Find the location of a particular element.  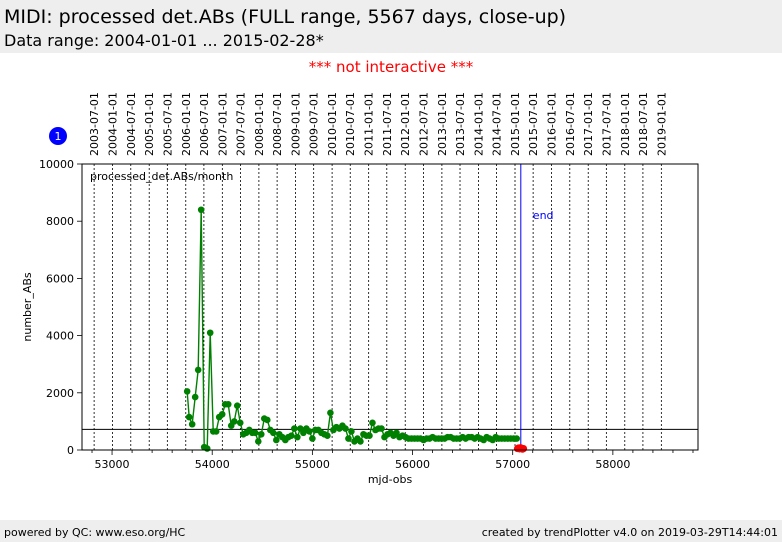

x-tick-label: 55000 is located at coordinates (312, 464).